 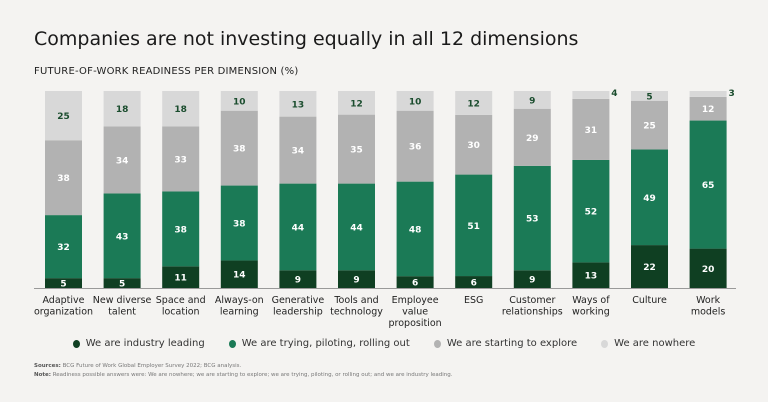 What do you see at coordinates (145, 343) in the screenshot?
I see `legend-label: We are industry leading` at bounding box center [145, 343].